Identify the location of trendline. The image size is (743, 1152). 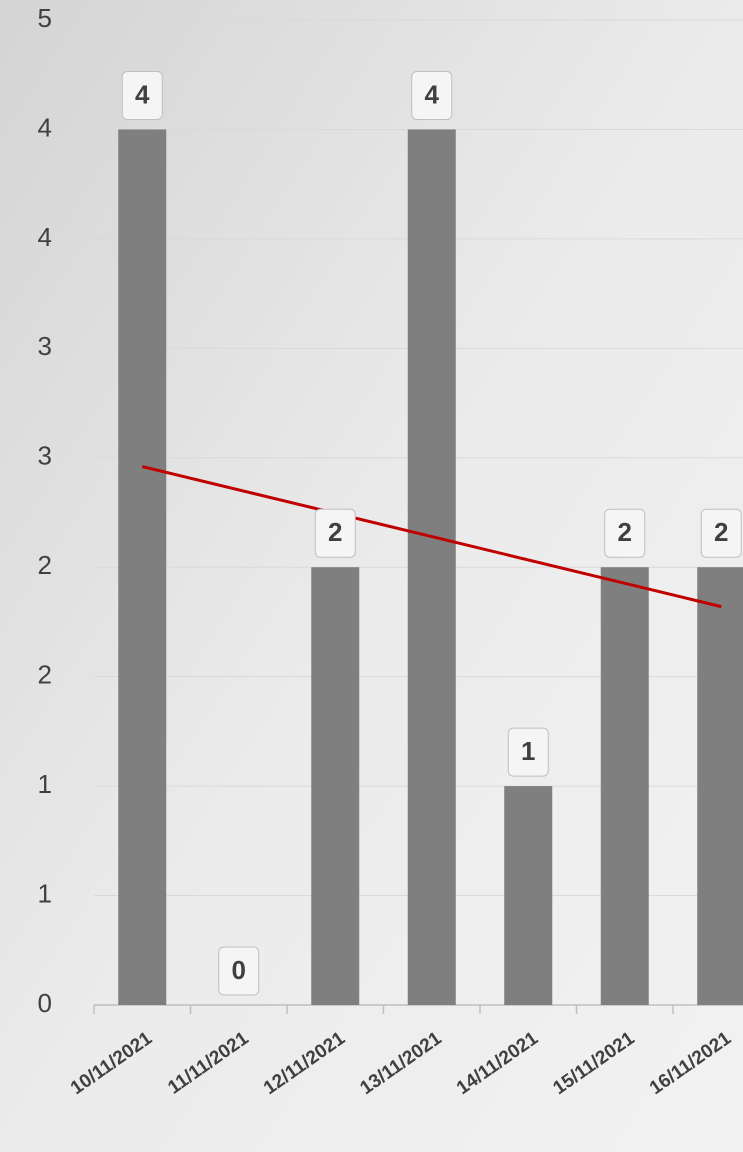
(431, 537).